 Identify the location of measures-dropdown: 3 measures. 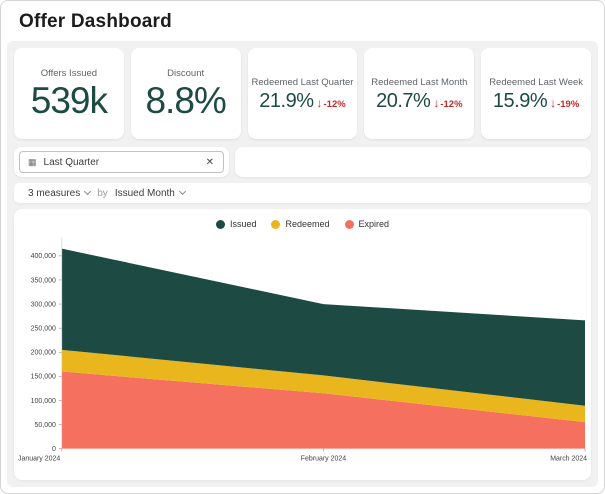
(60, 193).